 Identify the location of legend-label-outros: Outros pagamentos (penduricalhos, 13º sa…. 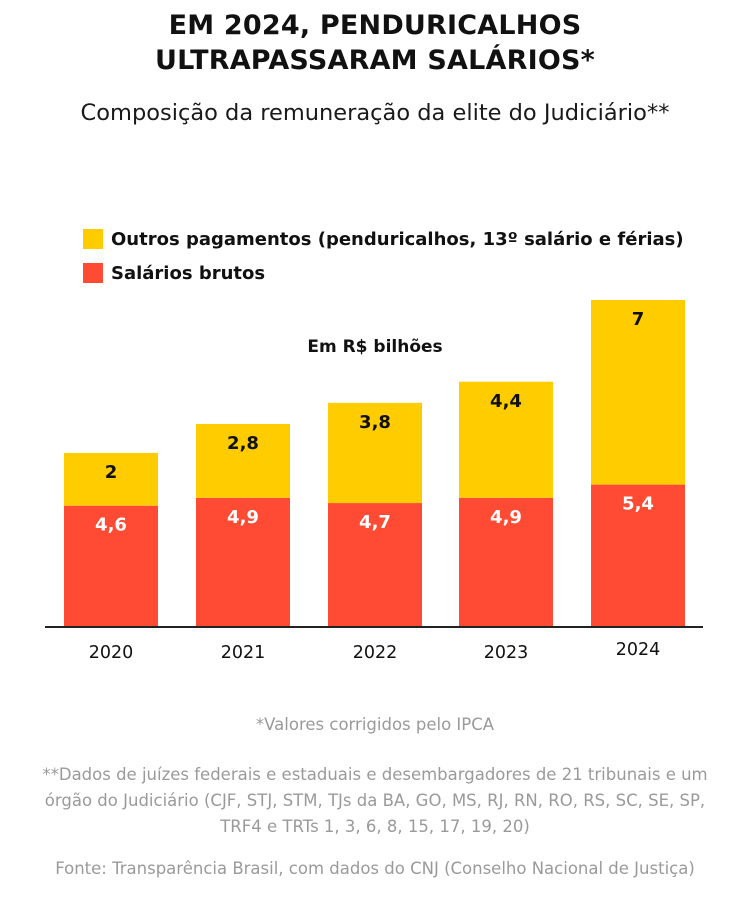
(397, 239).